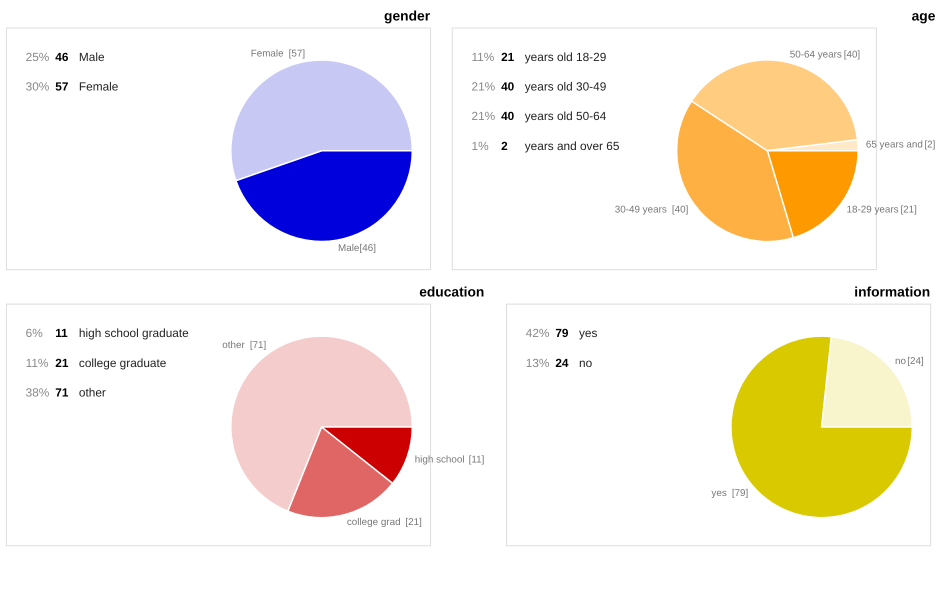 The image size is (941, 613). I want to click on slice-label: 50-64 years, so click(816, 55).